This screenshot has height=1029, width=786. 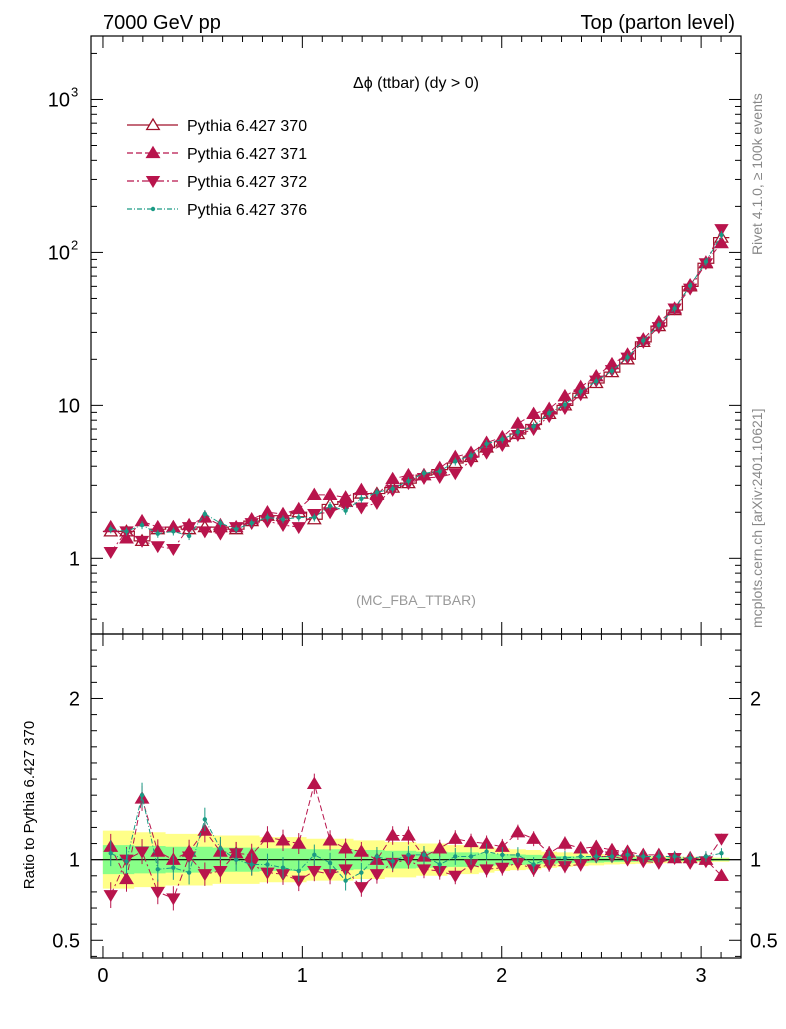 What do you see at coordinates (217, 154) in the screenshot?
I see `legend-entry-1: Pythia 6.427 371` at bounding box center [217, 154].